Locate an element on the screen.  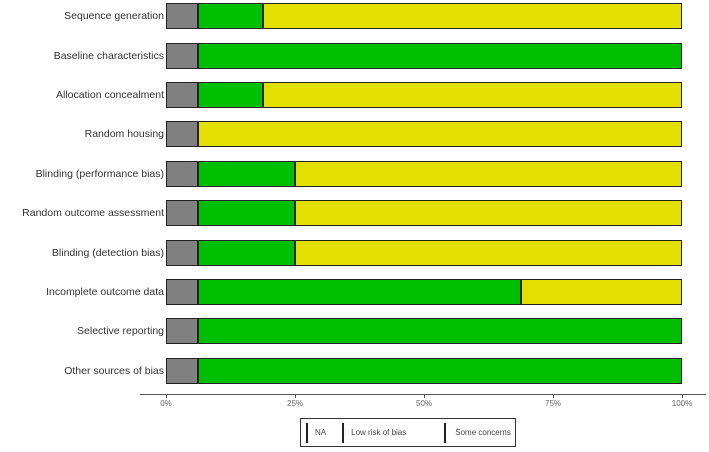
row-label: Blinding (detection bias) is located at coordinates (107, 253).